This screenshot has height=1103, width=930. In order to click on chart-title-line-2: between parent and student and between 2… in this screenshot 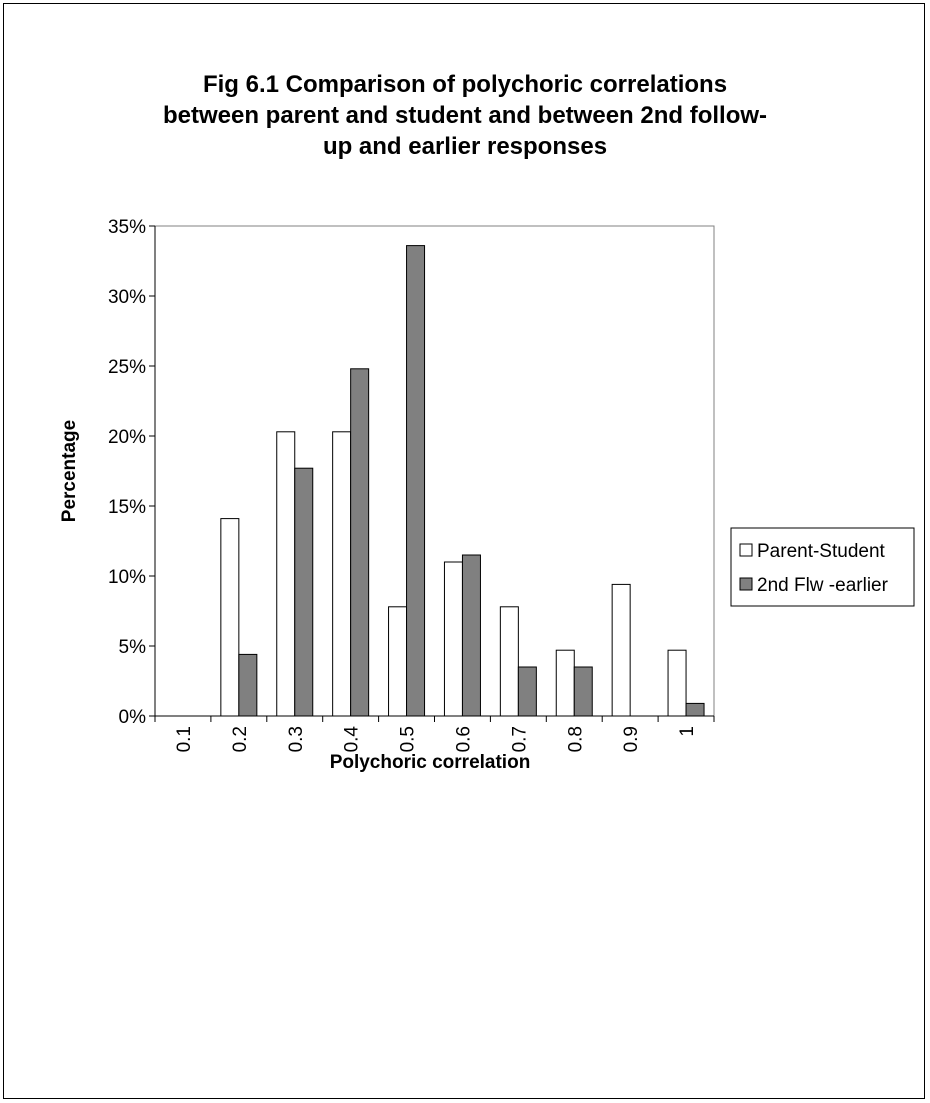, I will do `click(465, 115)`.